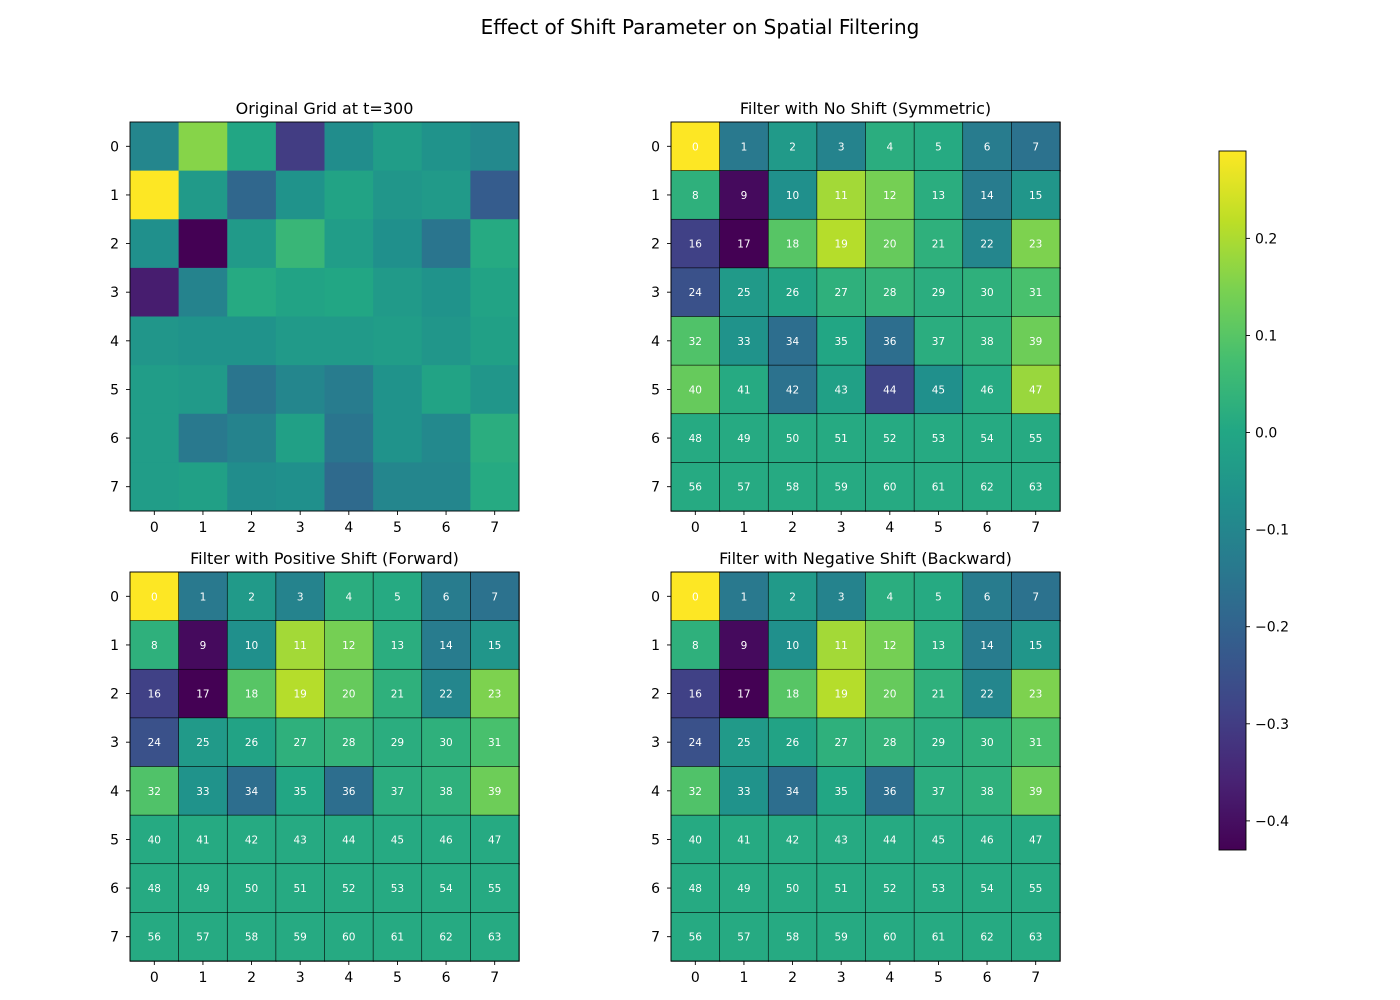 This screenshot has width=1400, height=1000. I want to click on cell-index-label: 42, so click(792, 840).